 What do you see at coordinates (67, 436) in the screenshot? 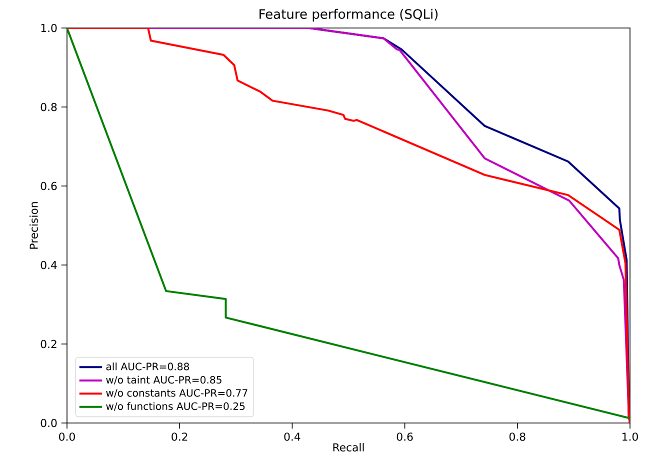
I see `x-tick-label: 0.0` at bounding box center [67, 436].